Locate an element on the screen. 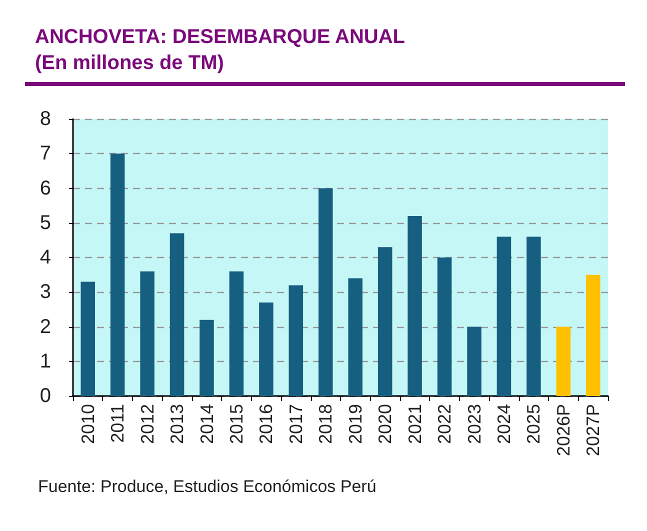 This screenshot has height=531, width=647. x-tick-label: 2022 is located at coordinates (444, 424).